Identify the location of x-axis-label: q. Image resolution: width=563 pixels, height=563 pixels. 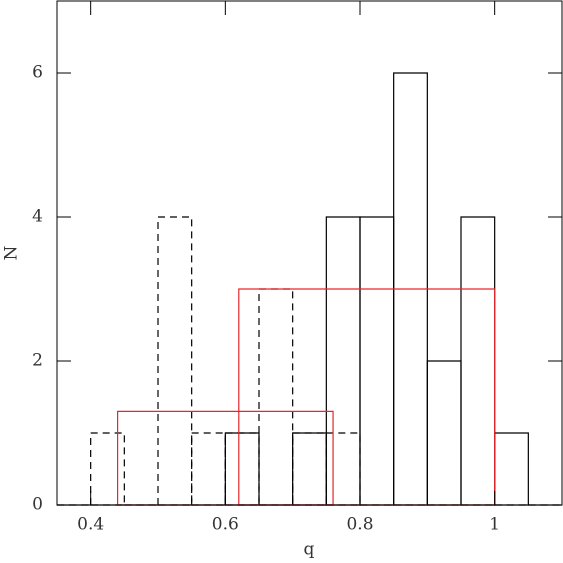
(309, 550).